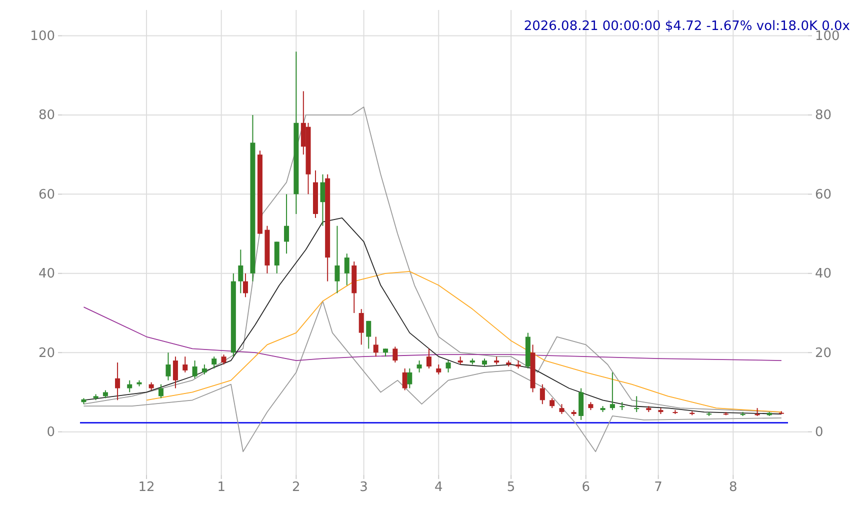  What do you see at coordinates (819, 432) in the screenshot?
I see `y2-tick-label: 0` at bounding box center [819, 432].